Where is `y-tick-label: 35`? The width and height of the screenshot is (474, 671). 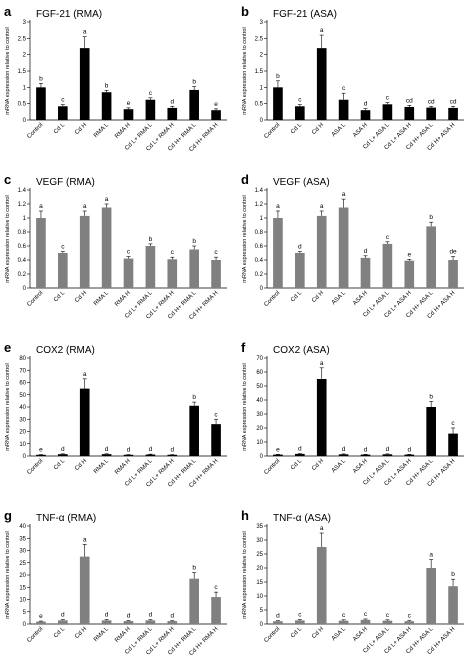 y-tick-label: 35 is located at coordinates (22, 539).